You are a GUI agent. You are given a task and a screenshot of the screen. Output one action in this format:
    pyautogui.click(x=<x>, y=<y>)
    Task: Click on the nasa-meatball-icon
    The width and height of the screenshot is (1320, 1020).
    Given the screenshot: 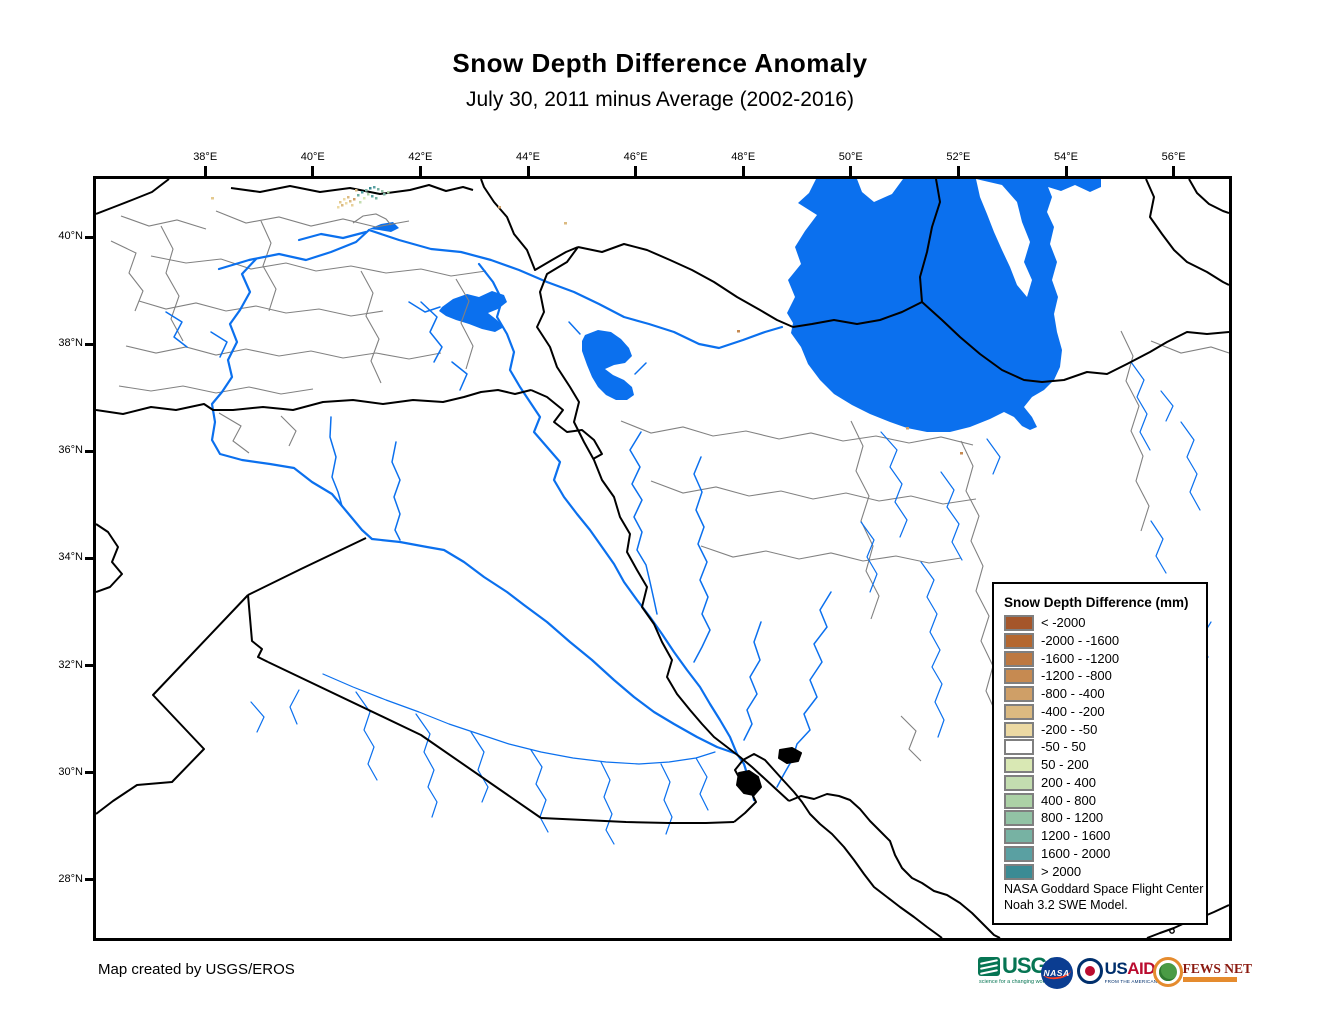 What is the action you would take?
    pyautogui.click(x=1056, y=973)
    